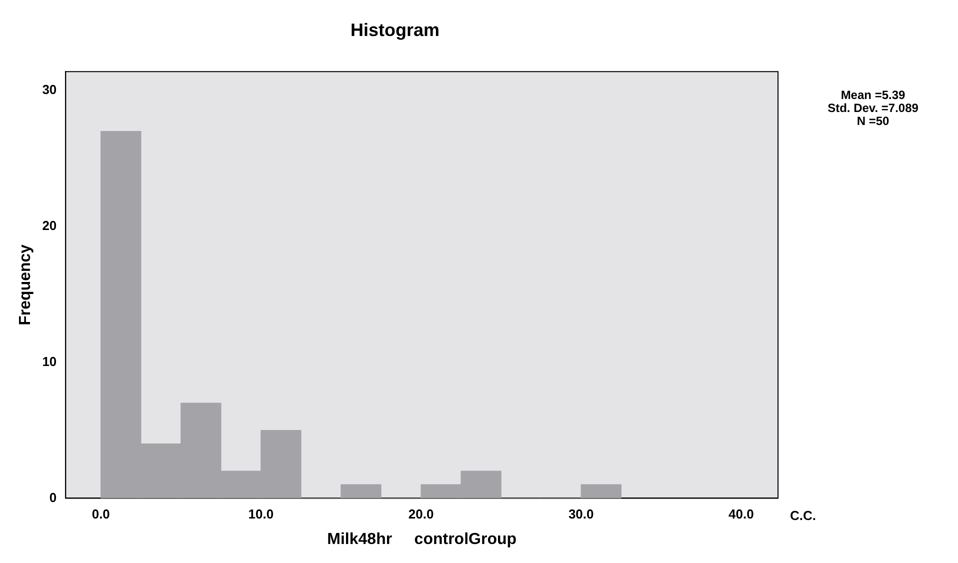 Image resolution: width=958 pixels, height=563 pixels. What do you see at coordinates (873, 121) in the screenshot?
I see `text: N =50` at bounding box center [873, 121].